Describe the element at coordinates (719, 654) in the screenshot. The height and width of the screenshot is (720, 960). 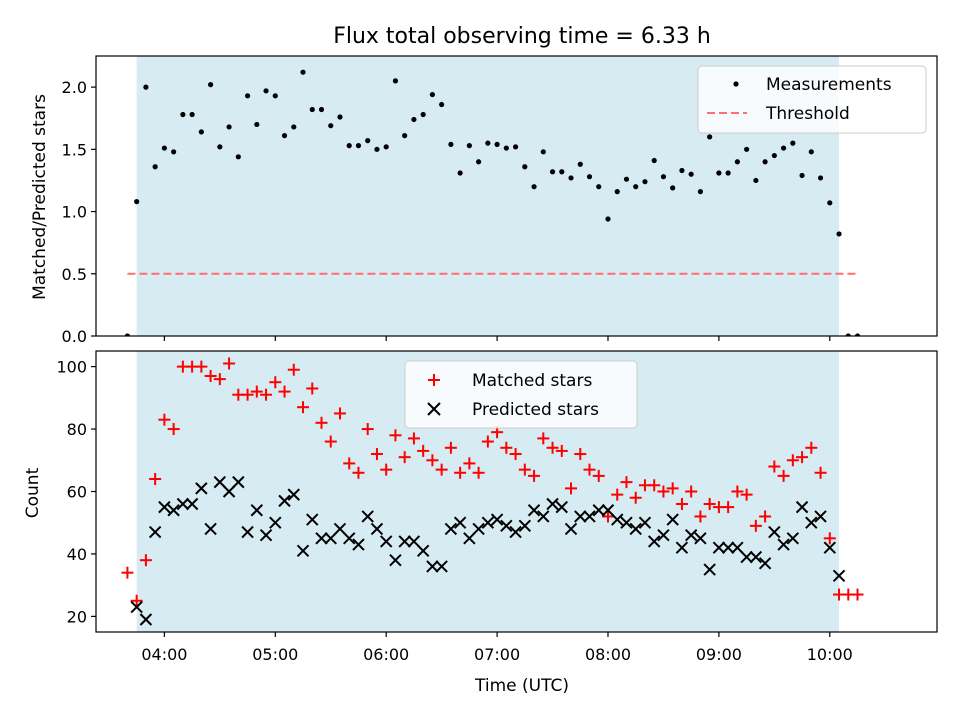
I see `x-tick-label: 09:00` at that location.